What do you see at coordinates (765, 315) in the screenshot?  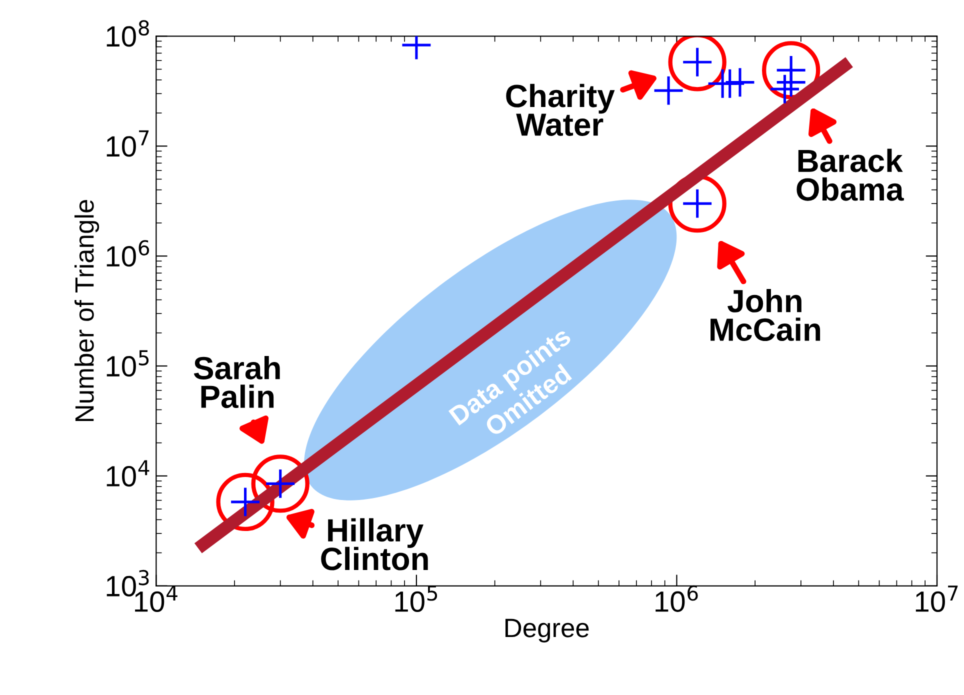 I see `annotation: John McCain` at bounding box center [765, 315].